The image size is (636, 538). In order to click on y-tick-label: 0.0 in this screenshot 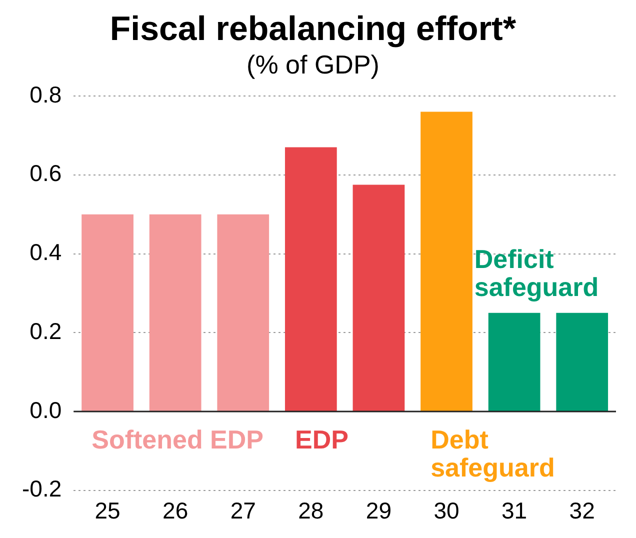, I will do `click(46, 409)`.